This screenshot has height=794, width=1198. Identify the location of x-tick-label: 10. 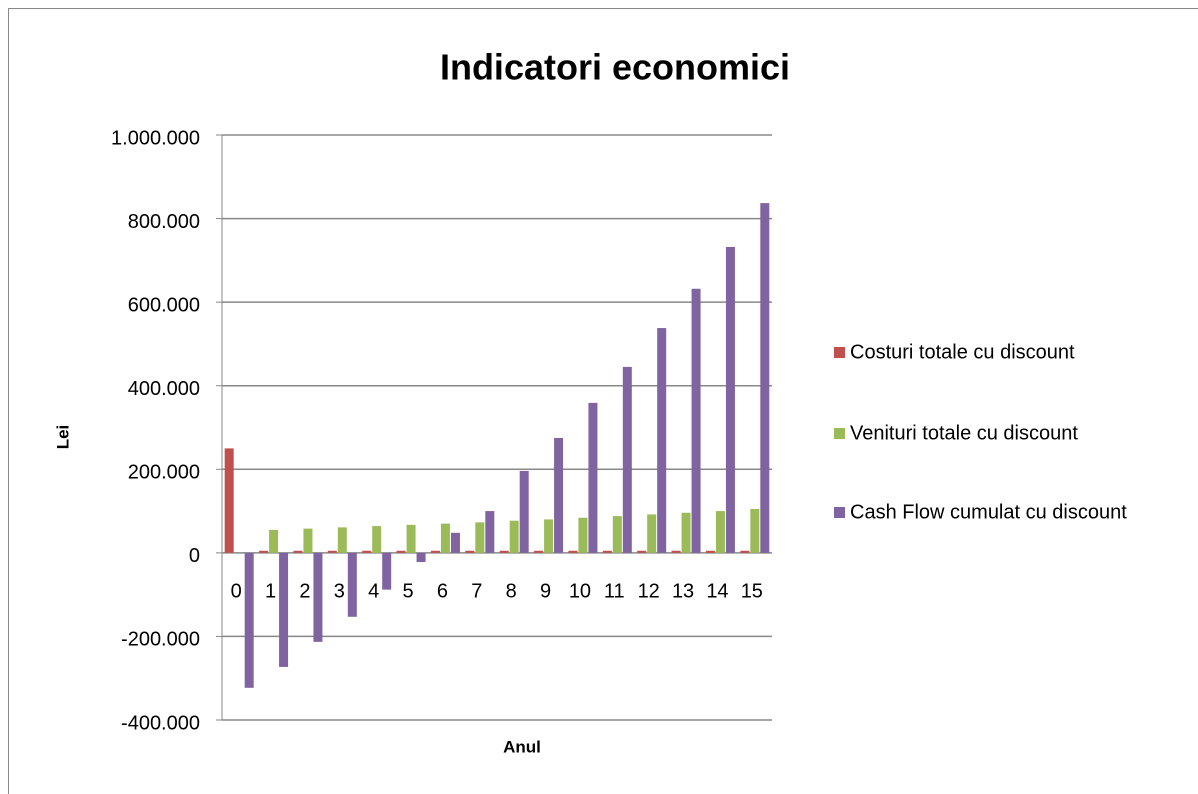
(580, 591).